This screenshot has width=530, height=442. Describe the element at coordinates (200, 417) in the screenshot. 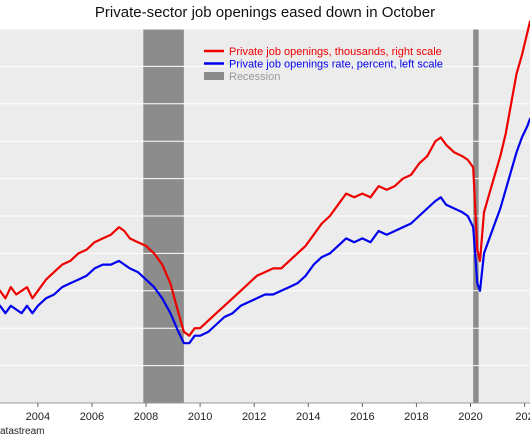

I see `x-tick-label: 2010` at that location.